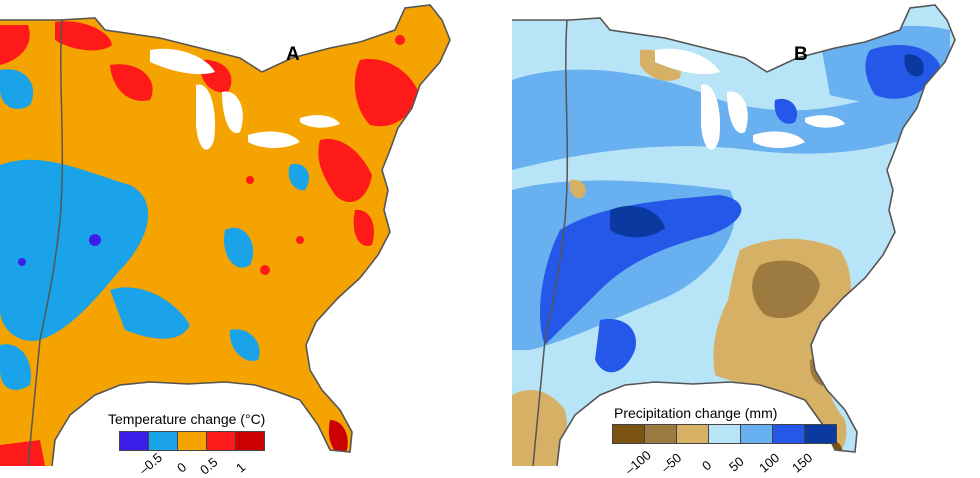 The width and height of the screenshot is (980, 478). Describe the element at coordinates (696, 413) in the screenshot. I see `precipitation-legend-title: Precipitation change (mm)` at that location.